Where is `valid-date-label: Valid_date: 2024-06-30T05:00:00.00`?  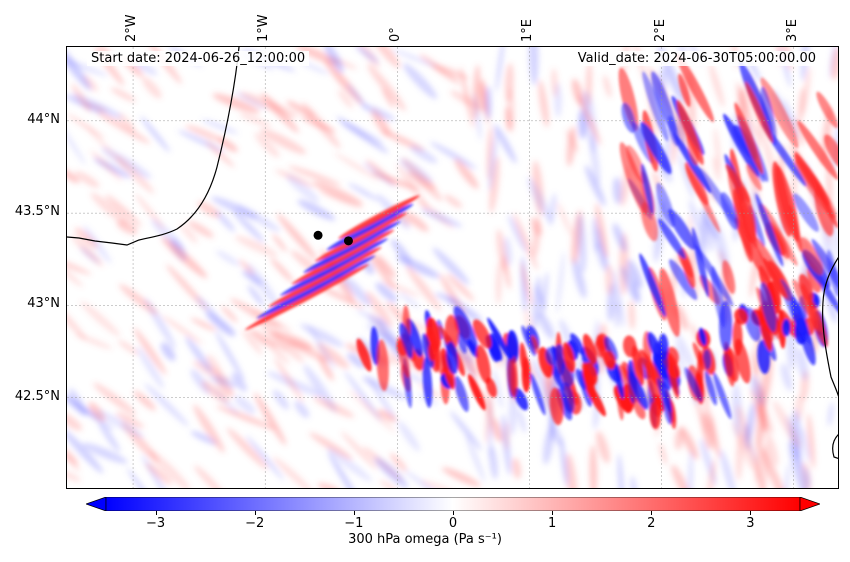 valid-date-label: Valid_date: 2024-06-30T05:00:00.00 is located at coordinates (696, 58).